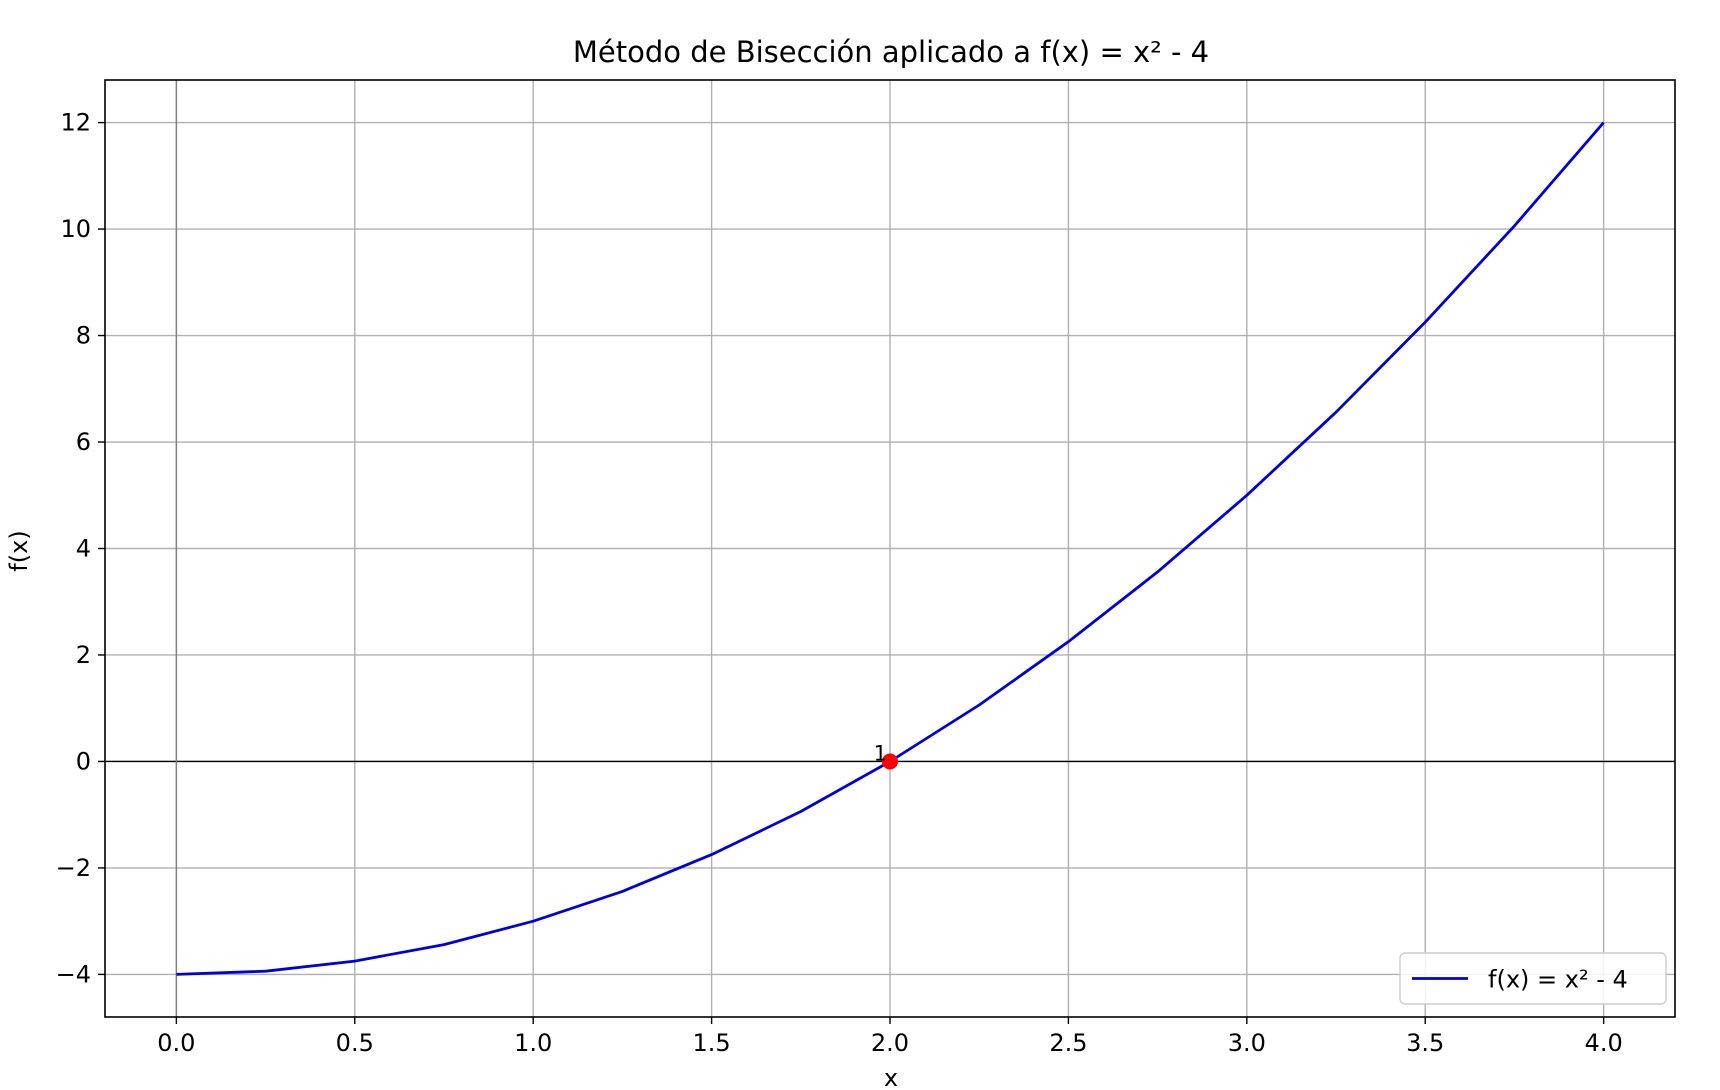 The height and width of the screenshot is (1090, 1720). Describe the element at coordinates (83, 549) in the screenshot. I see `y-tick-label: 4` at that location.